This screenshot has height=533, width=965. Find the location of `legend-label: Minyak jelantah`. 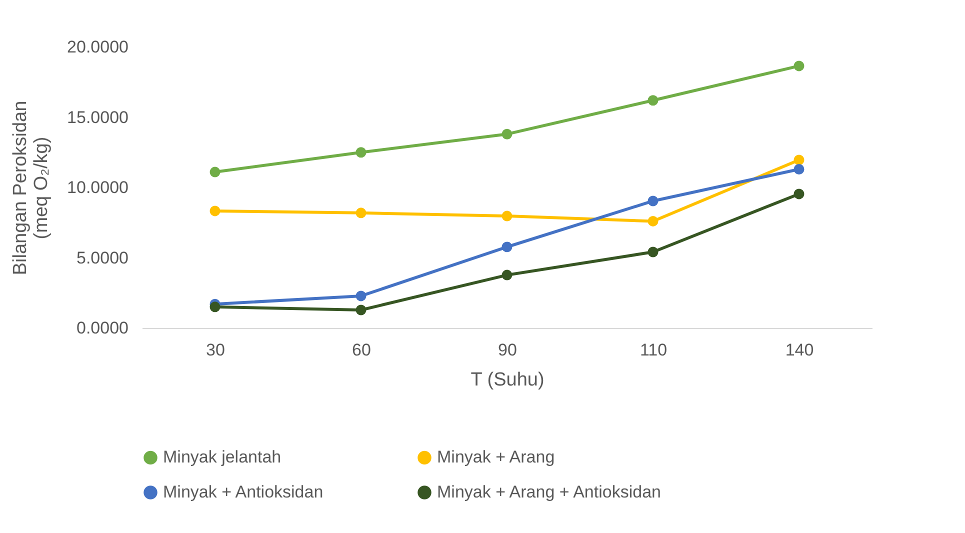

legend-label: Minyak jelantah is located at coordinates (222, 457).